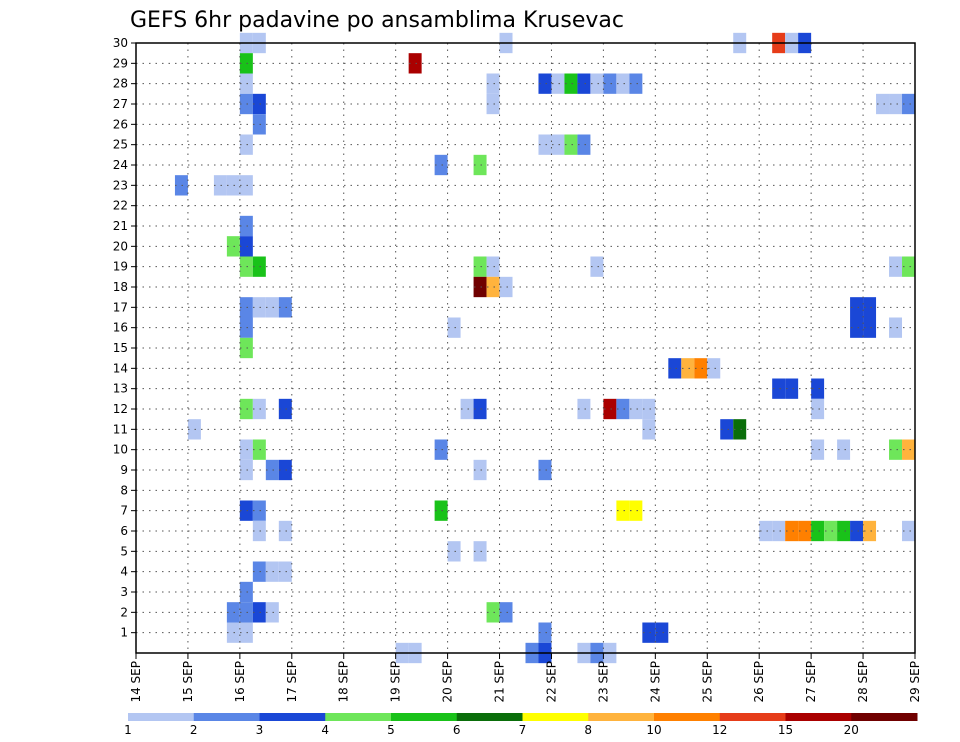  I want to click on y-tick-label: 10, so click(120, 450).